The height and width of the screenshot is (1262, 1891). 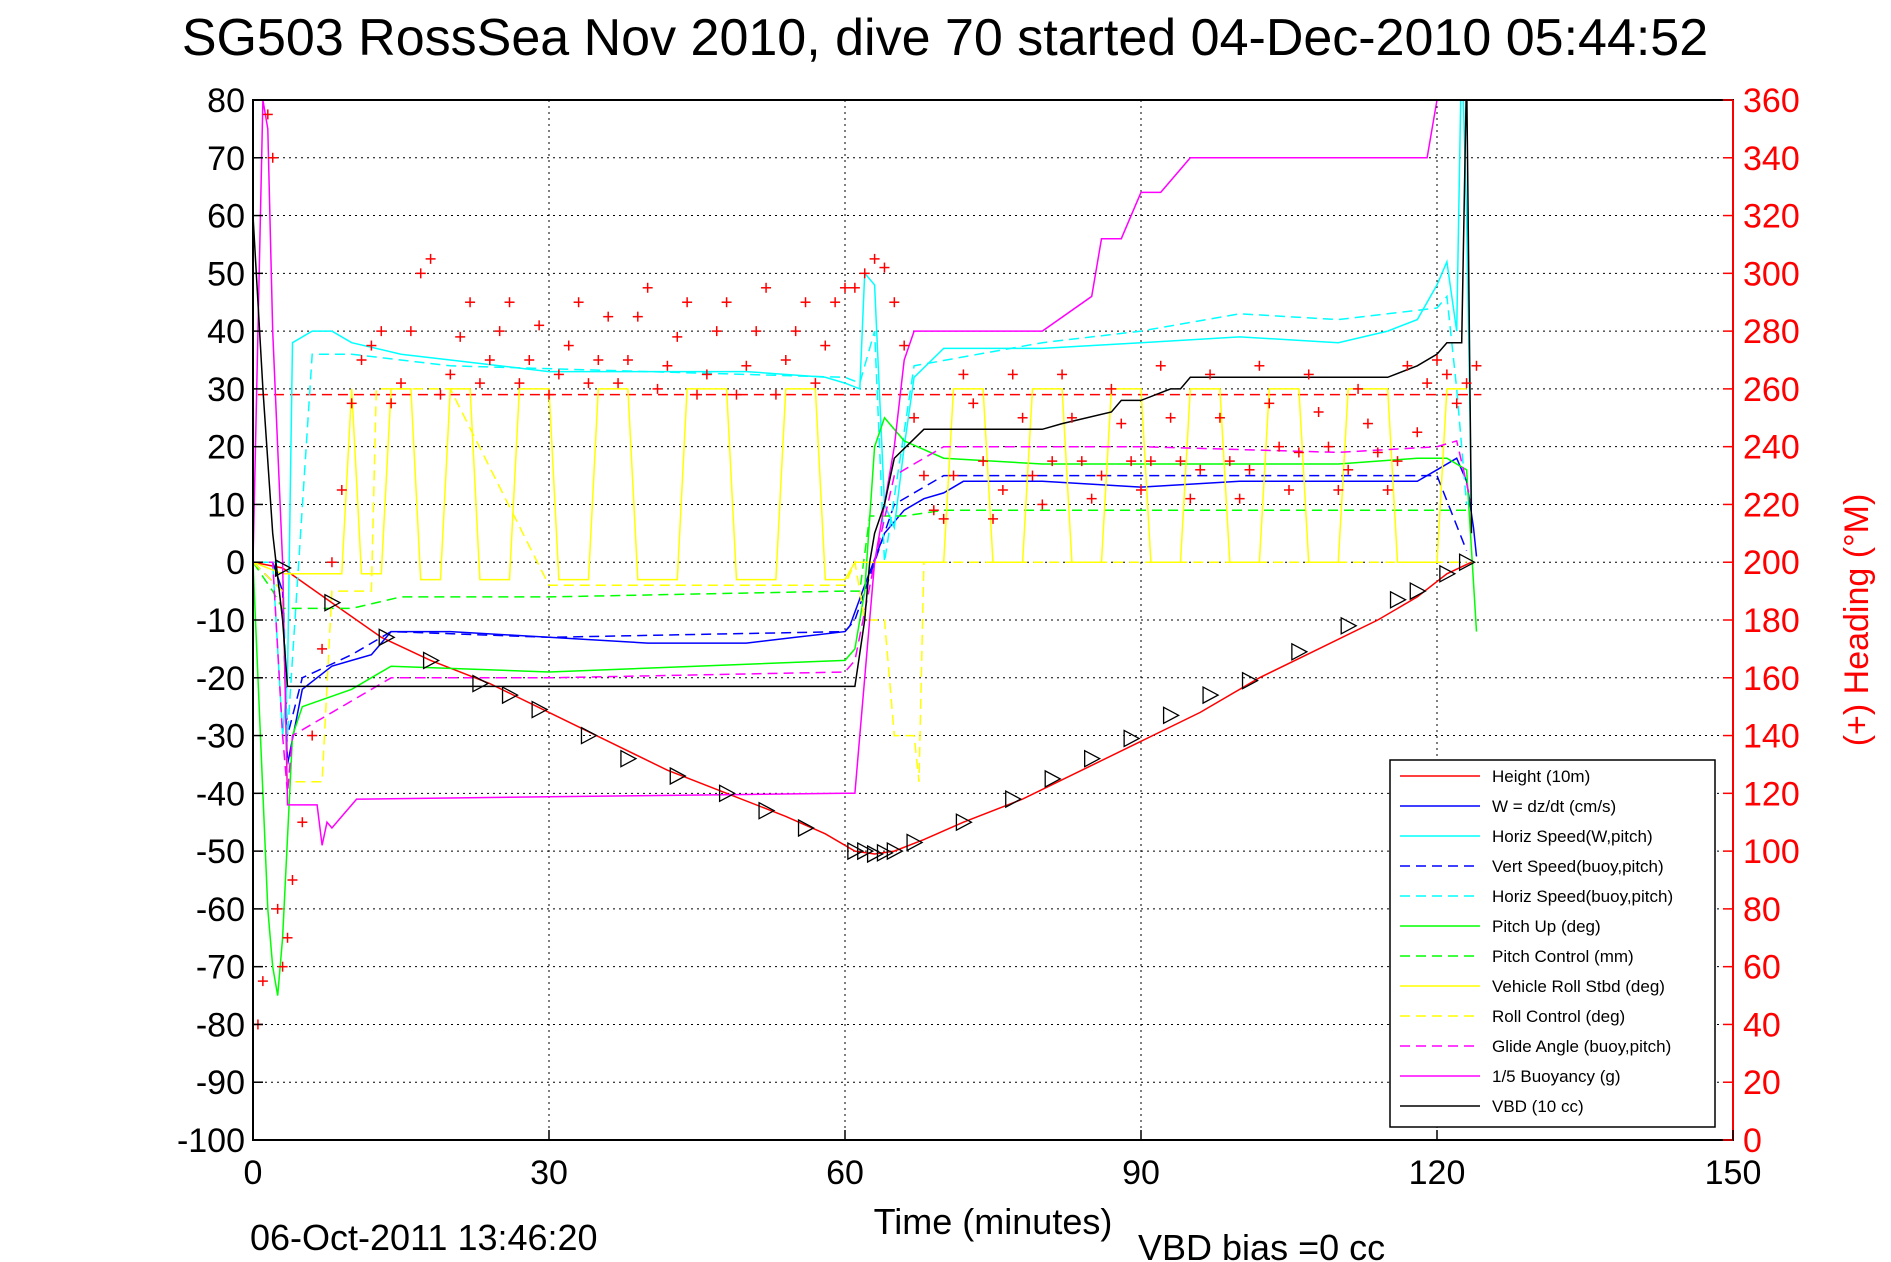 What do you see at coordinates (1771, 794) in the screenshot?
I see `y-right-tick-label: 120` at bounding box center [1771, 794].